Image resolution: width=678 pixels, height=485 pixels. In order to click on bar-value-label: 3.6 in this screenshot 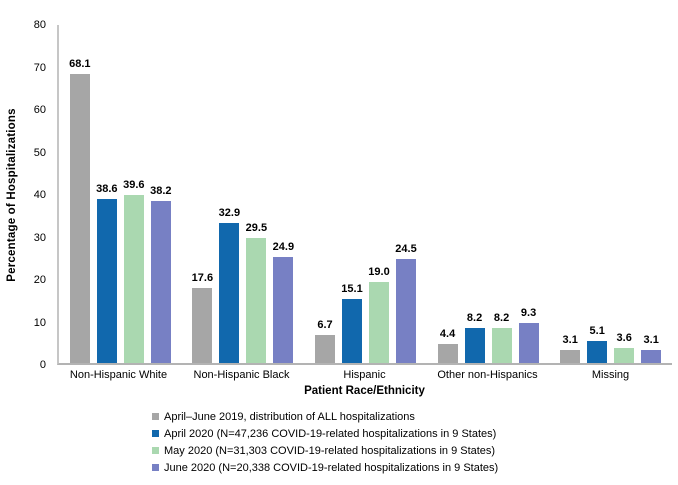, I will do `click(624, 337)`.